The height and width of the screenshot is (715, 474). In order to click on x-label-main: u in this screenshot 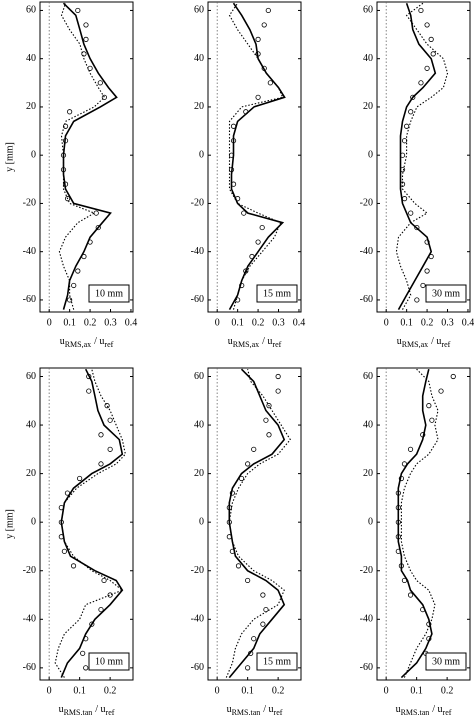, I will do `click(62, 341)`.